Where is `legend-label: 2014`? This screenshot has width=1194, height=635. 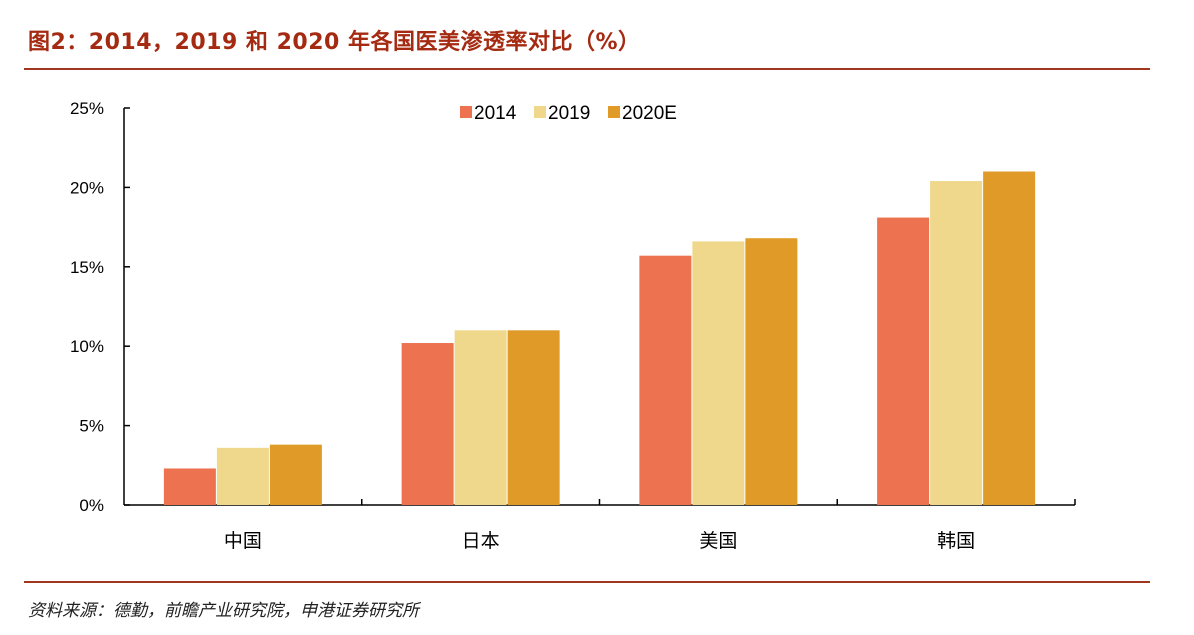 legend-label: 2014 is located at coordinates (495, 113).